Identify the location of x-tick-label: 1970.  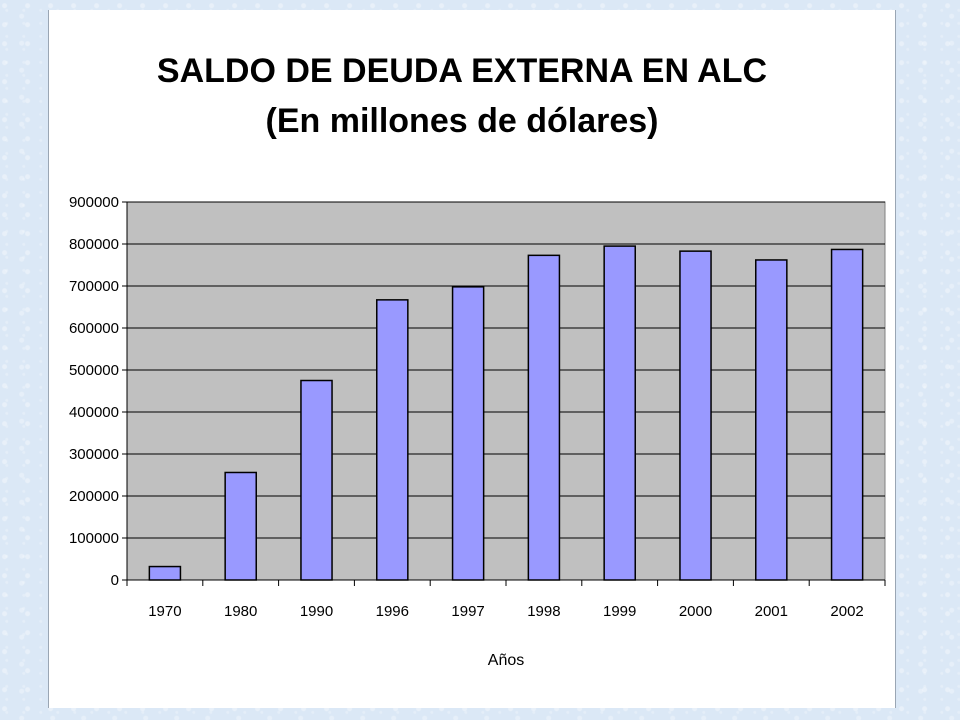
(164, 611).